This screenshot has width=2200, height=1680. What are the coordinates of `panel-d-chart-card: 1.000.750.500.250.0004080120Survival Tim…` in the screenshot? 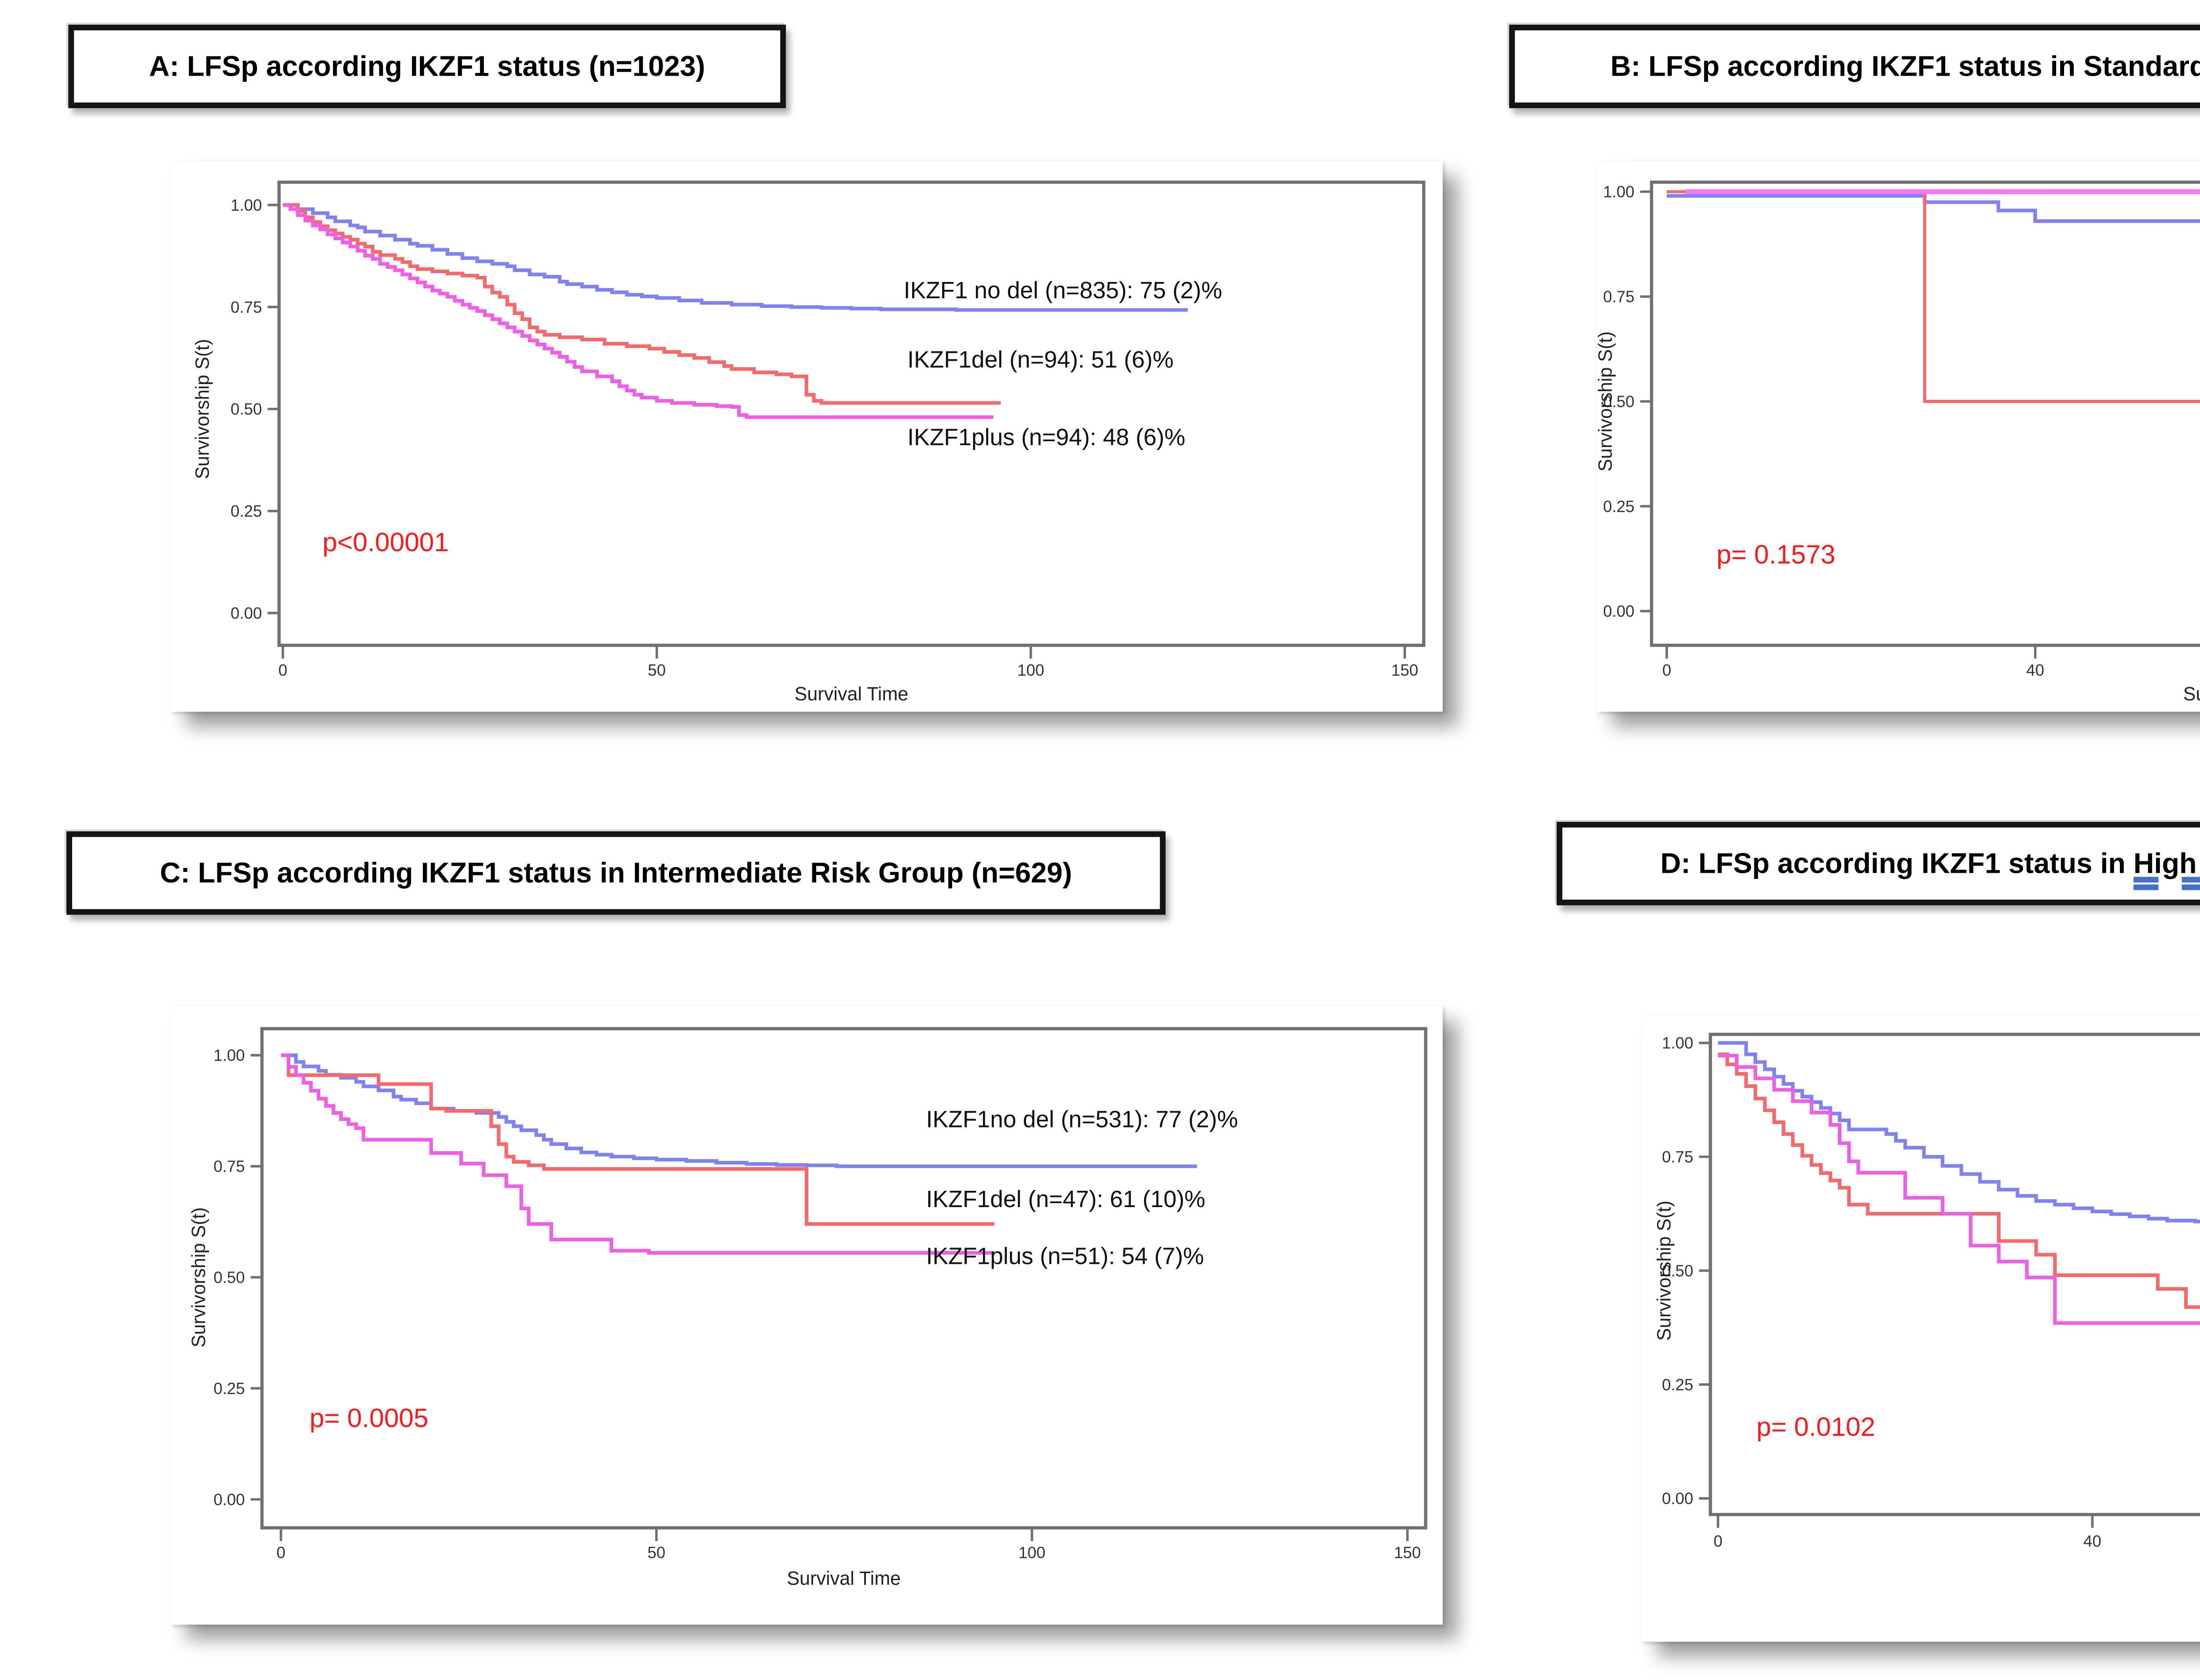 It's located at (1921, 1328).